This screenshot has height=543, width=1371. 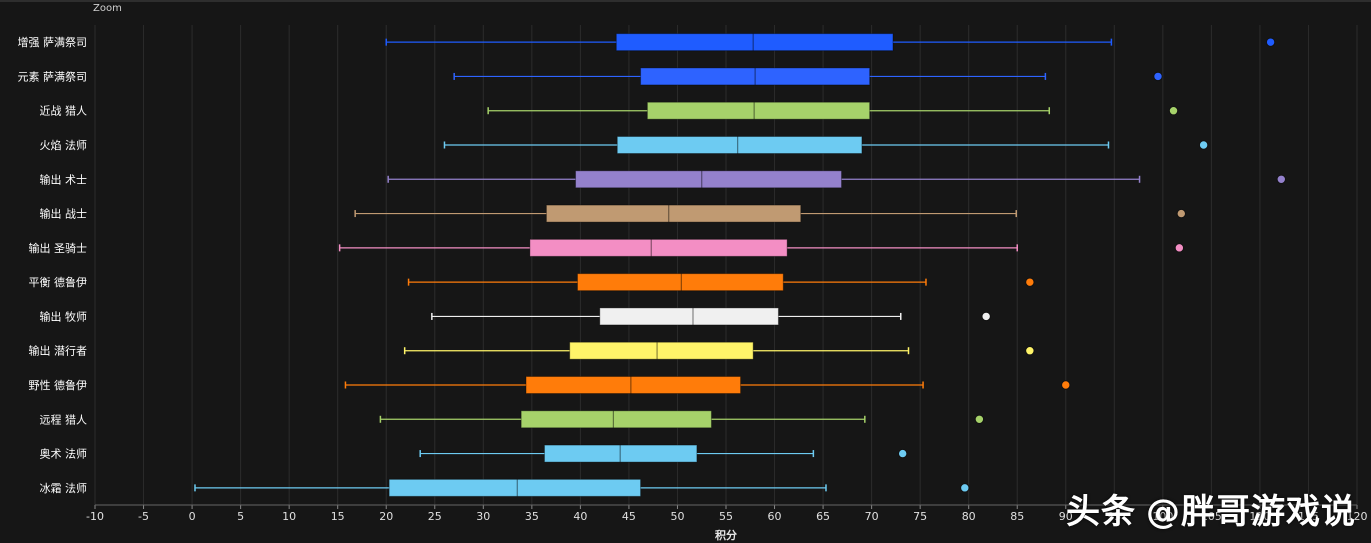 I want to click on watermark: 头条 @胖哥游戏说, so click(x=1216, y=508).